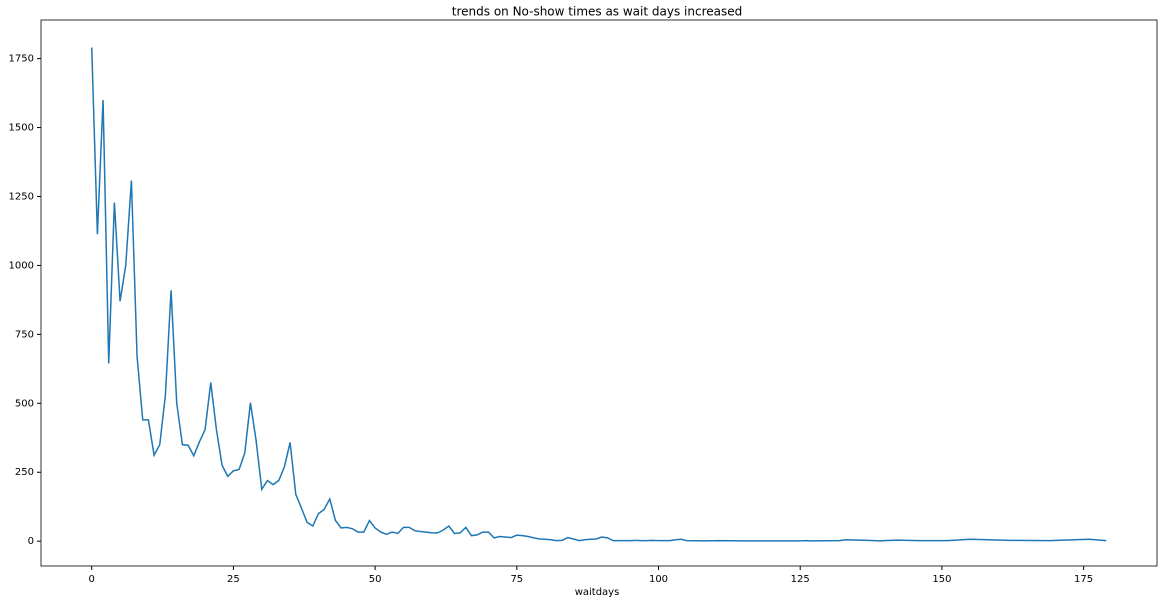 This screenshot has height=608, width=1162. Describe the element at coordinates (21, 196) in the screenshot. I see `y-tick-label: 1250` at that location.